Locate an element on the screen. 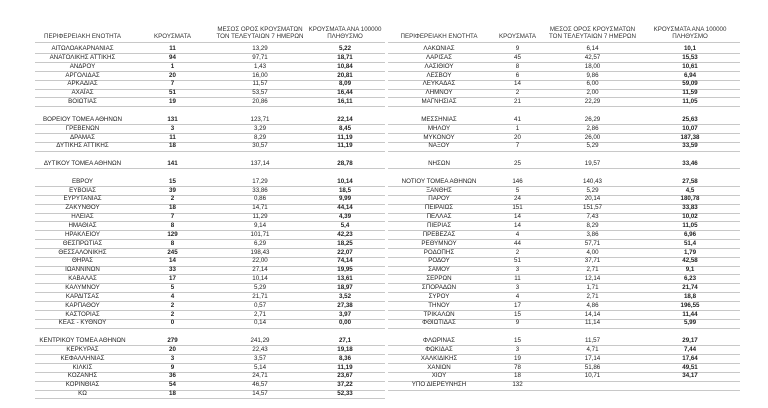  region-name: ΔΥΤΙΚΗΣ ΑΤΤΙΚΗΣ is located at coordinates (82, 146).